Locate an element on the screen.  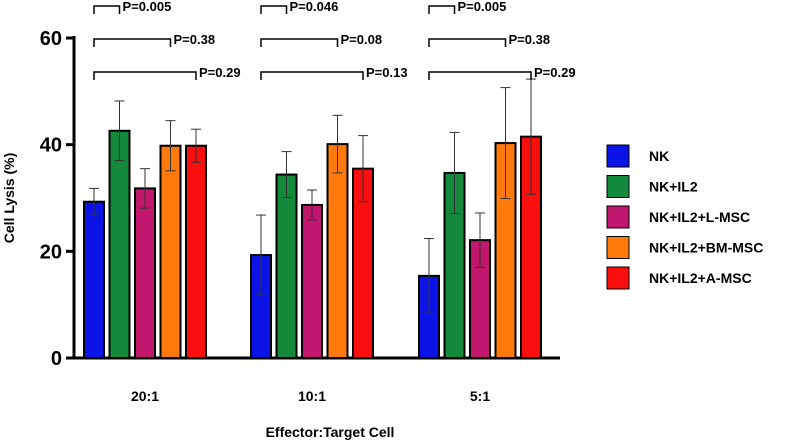
x-category-label: 5:1 is located at coordinates (480, 396).